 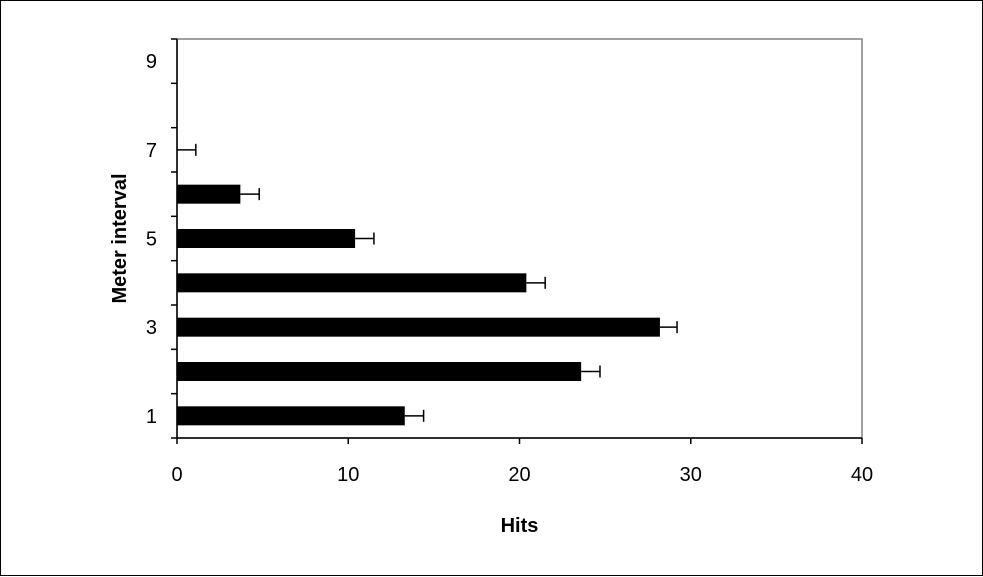 What do you see at coordinates (151, 151) in the screenshot?
I see `y-tick-label-7: 7` at bounding box center [151, 151].